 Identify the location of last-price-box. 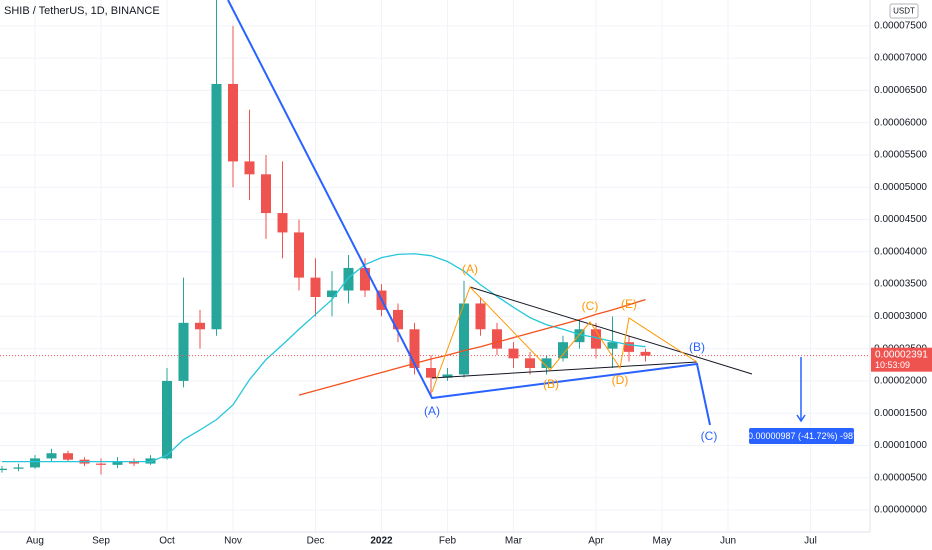
(901, 359).